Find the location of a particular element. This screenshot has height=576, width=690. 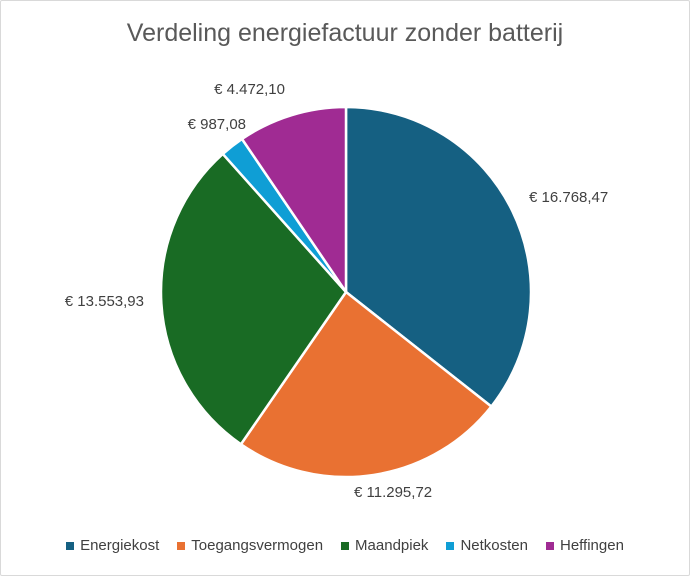

legend-item-maandpiek: Maandpiek is located at coordinates (384, 545).